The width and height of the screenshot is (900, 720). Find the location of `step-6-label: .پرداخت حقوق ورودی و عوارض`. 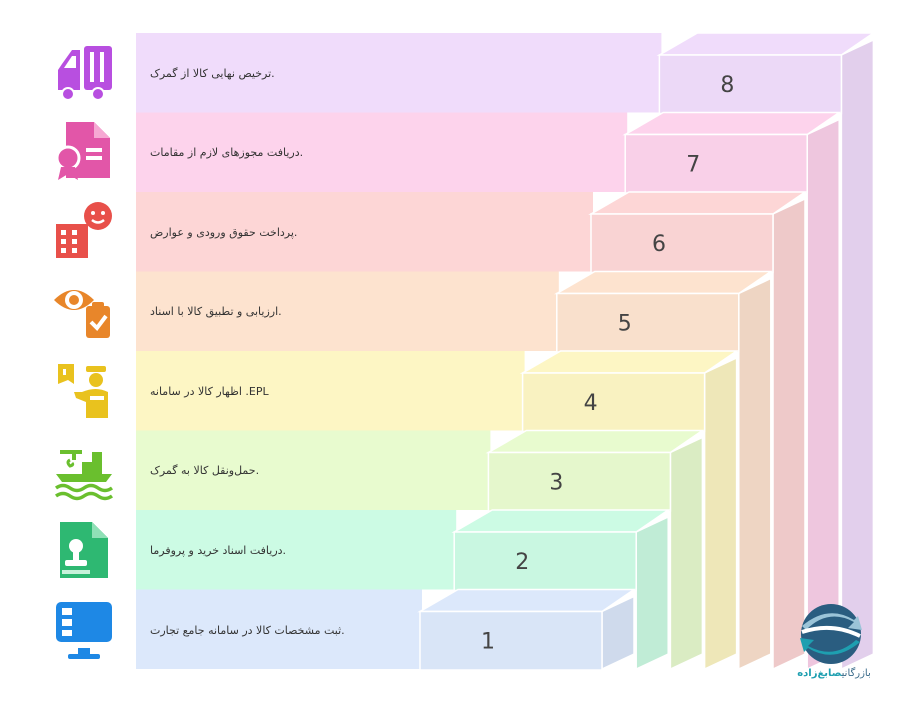

step-6-label: .پرداخت حقوق ورودی و عوارض is located at coordinates (224, 232).